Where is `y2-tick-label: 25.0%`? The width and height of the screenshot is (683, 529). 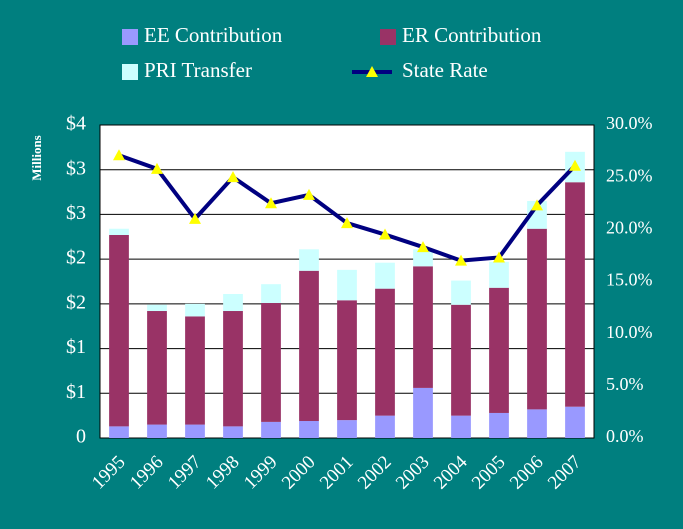
y2-tick-label: 25.0% is located at coordinates (629, 175).